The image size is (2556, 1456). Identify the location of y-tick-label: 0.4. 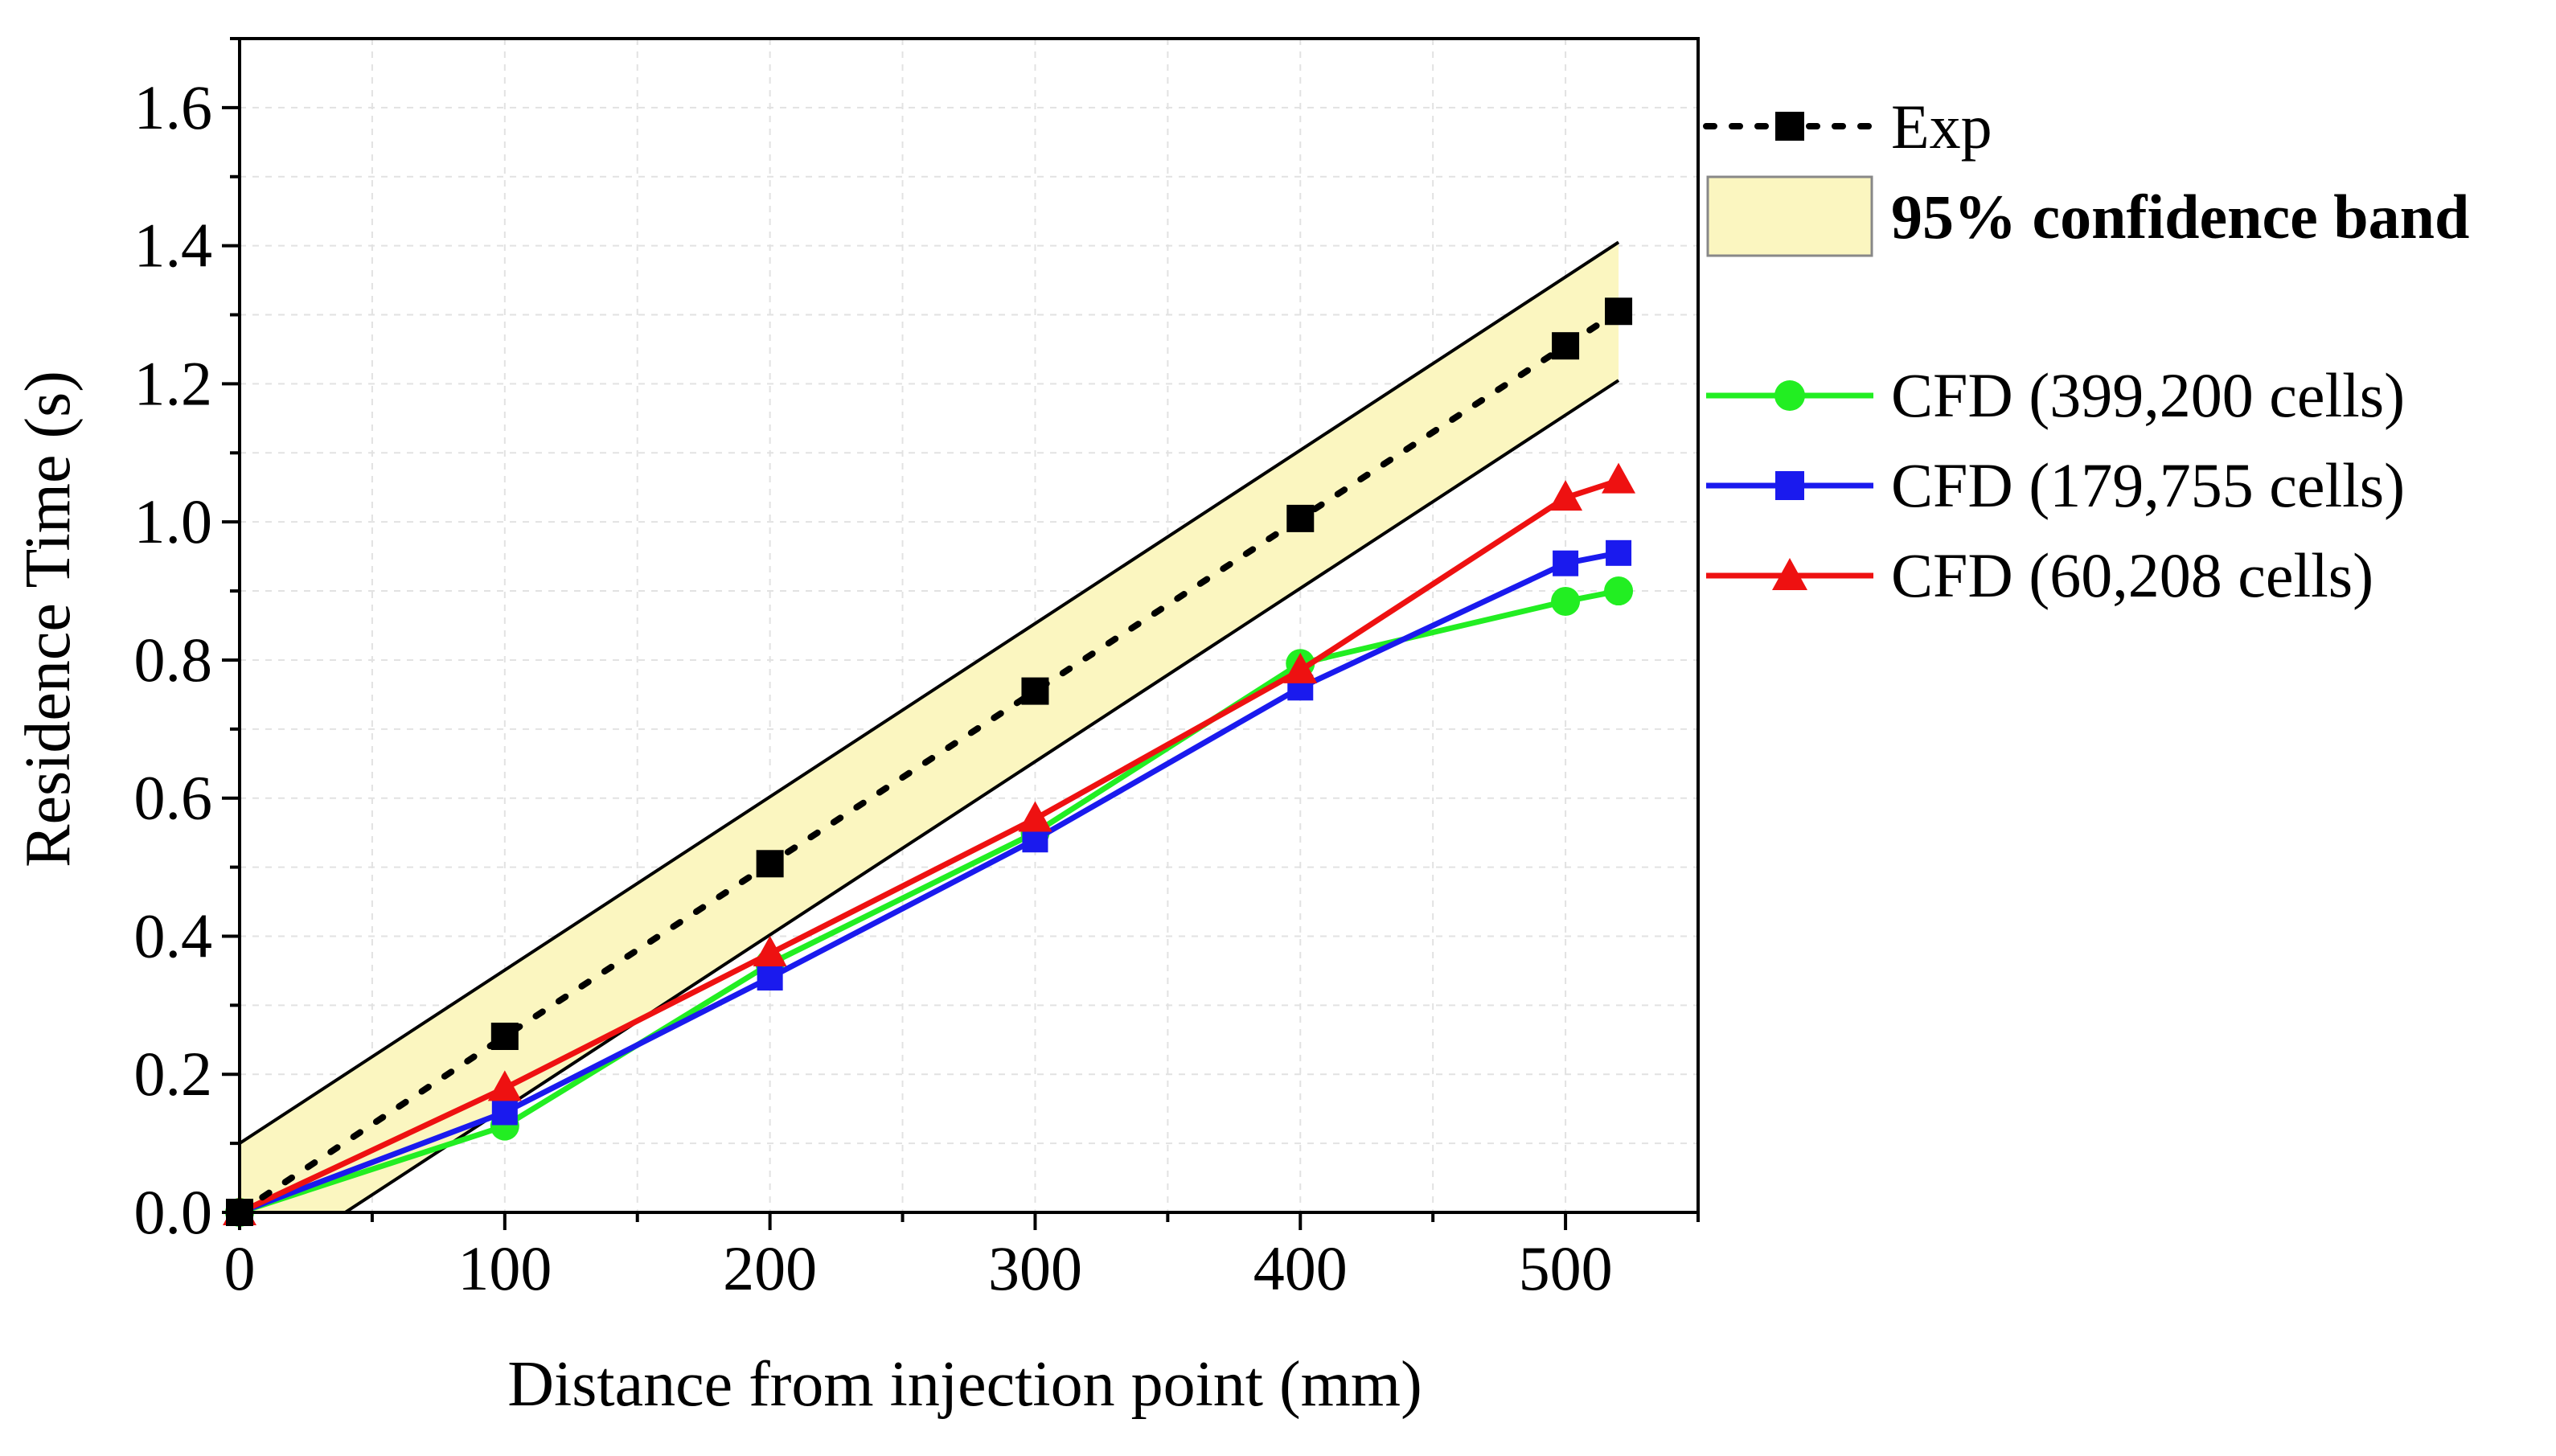
(173, 935).